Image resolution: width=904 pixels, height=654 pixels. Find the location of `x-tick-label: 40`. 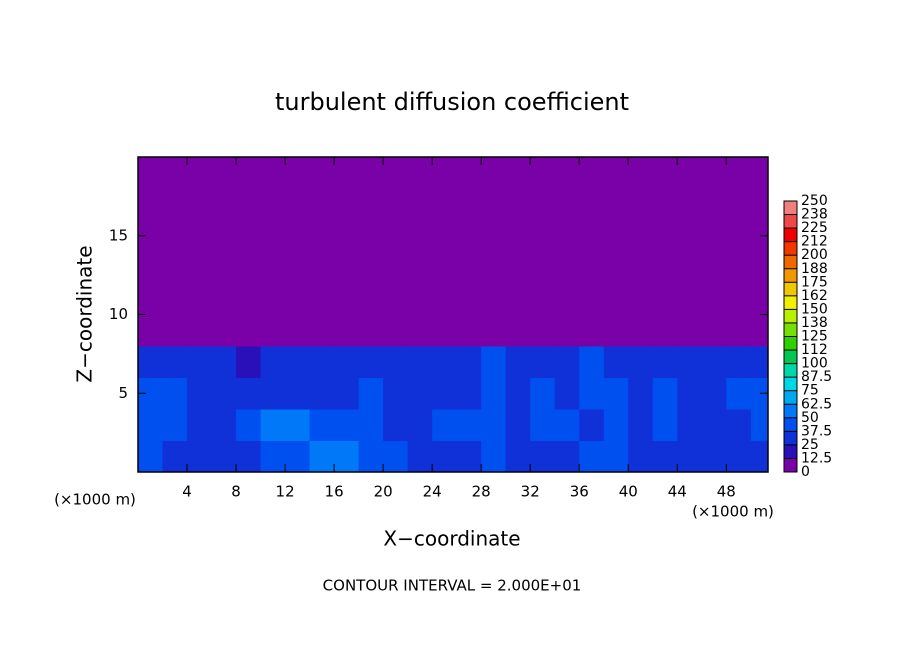

x-tick-label: 40 is located at coordinates (628, 492).